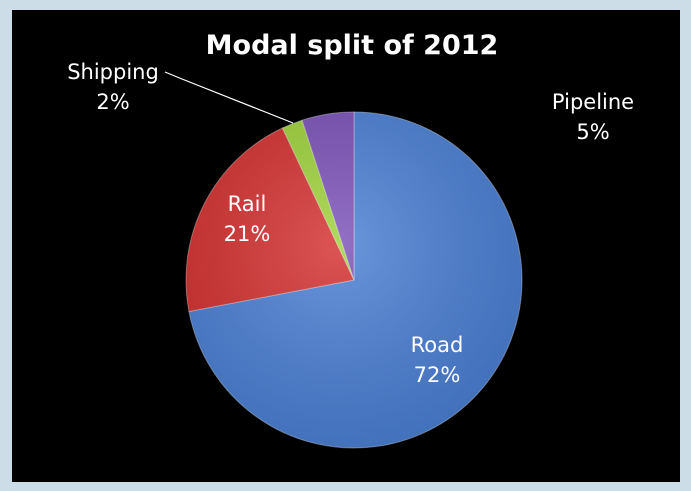 Image resolution: width=691 pixels, height=491 pixels. I want to click on slice-label-rail: Rail 21%, so click(247, 219).